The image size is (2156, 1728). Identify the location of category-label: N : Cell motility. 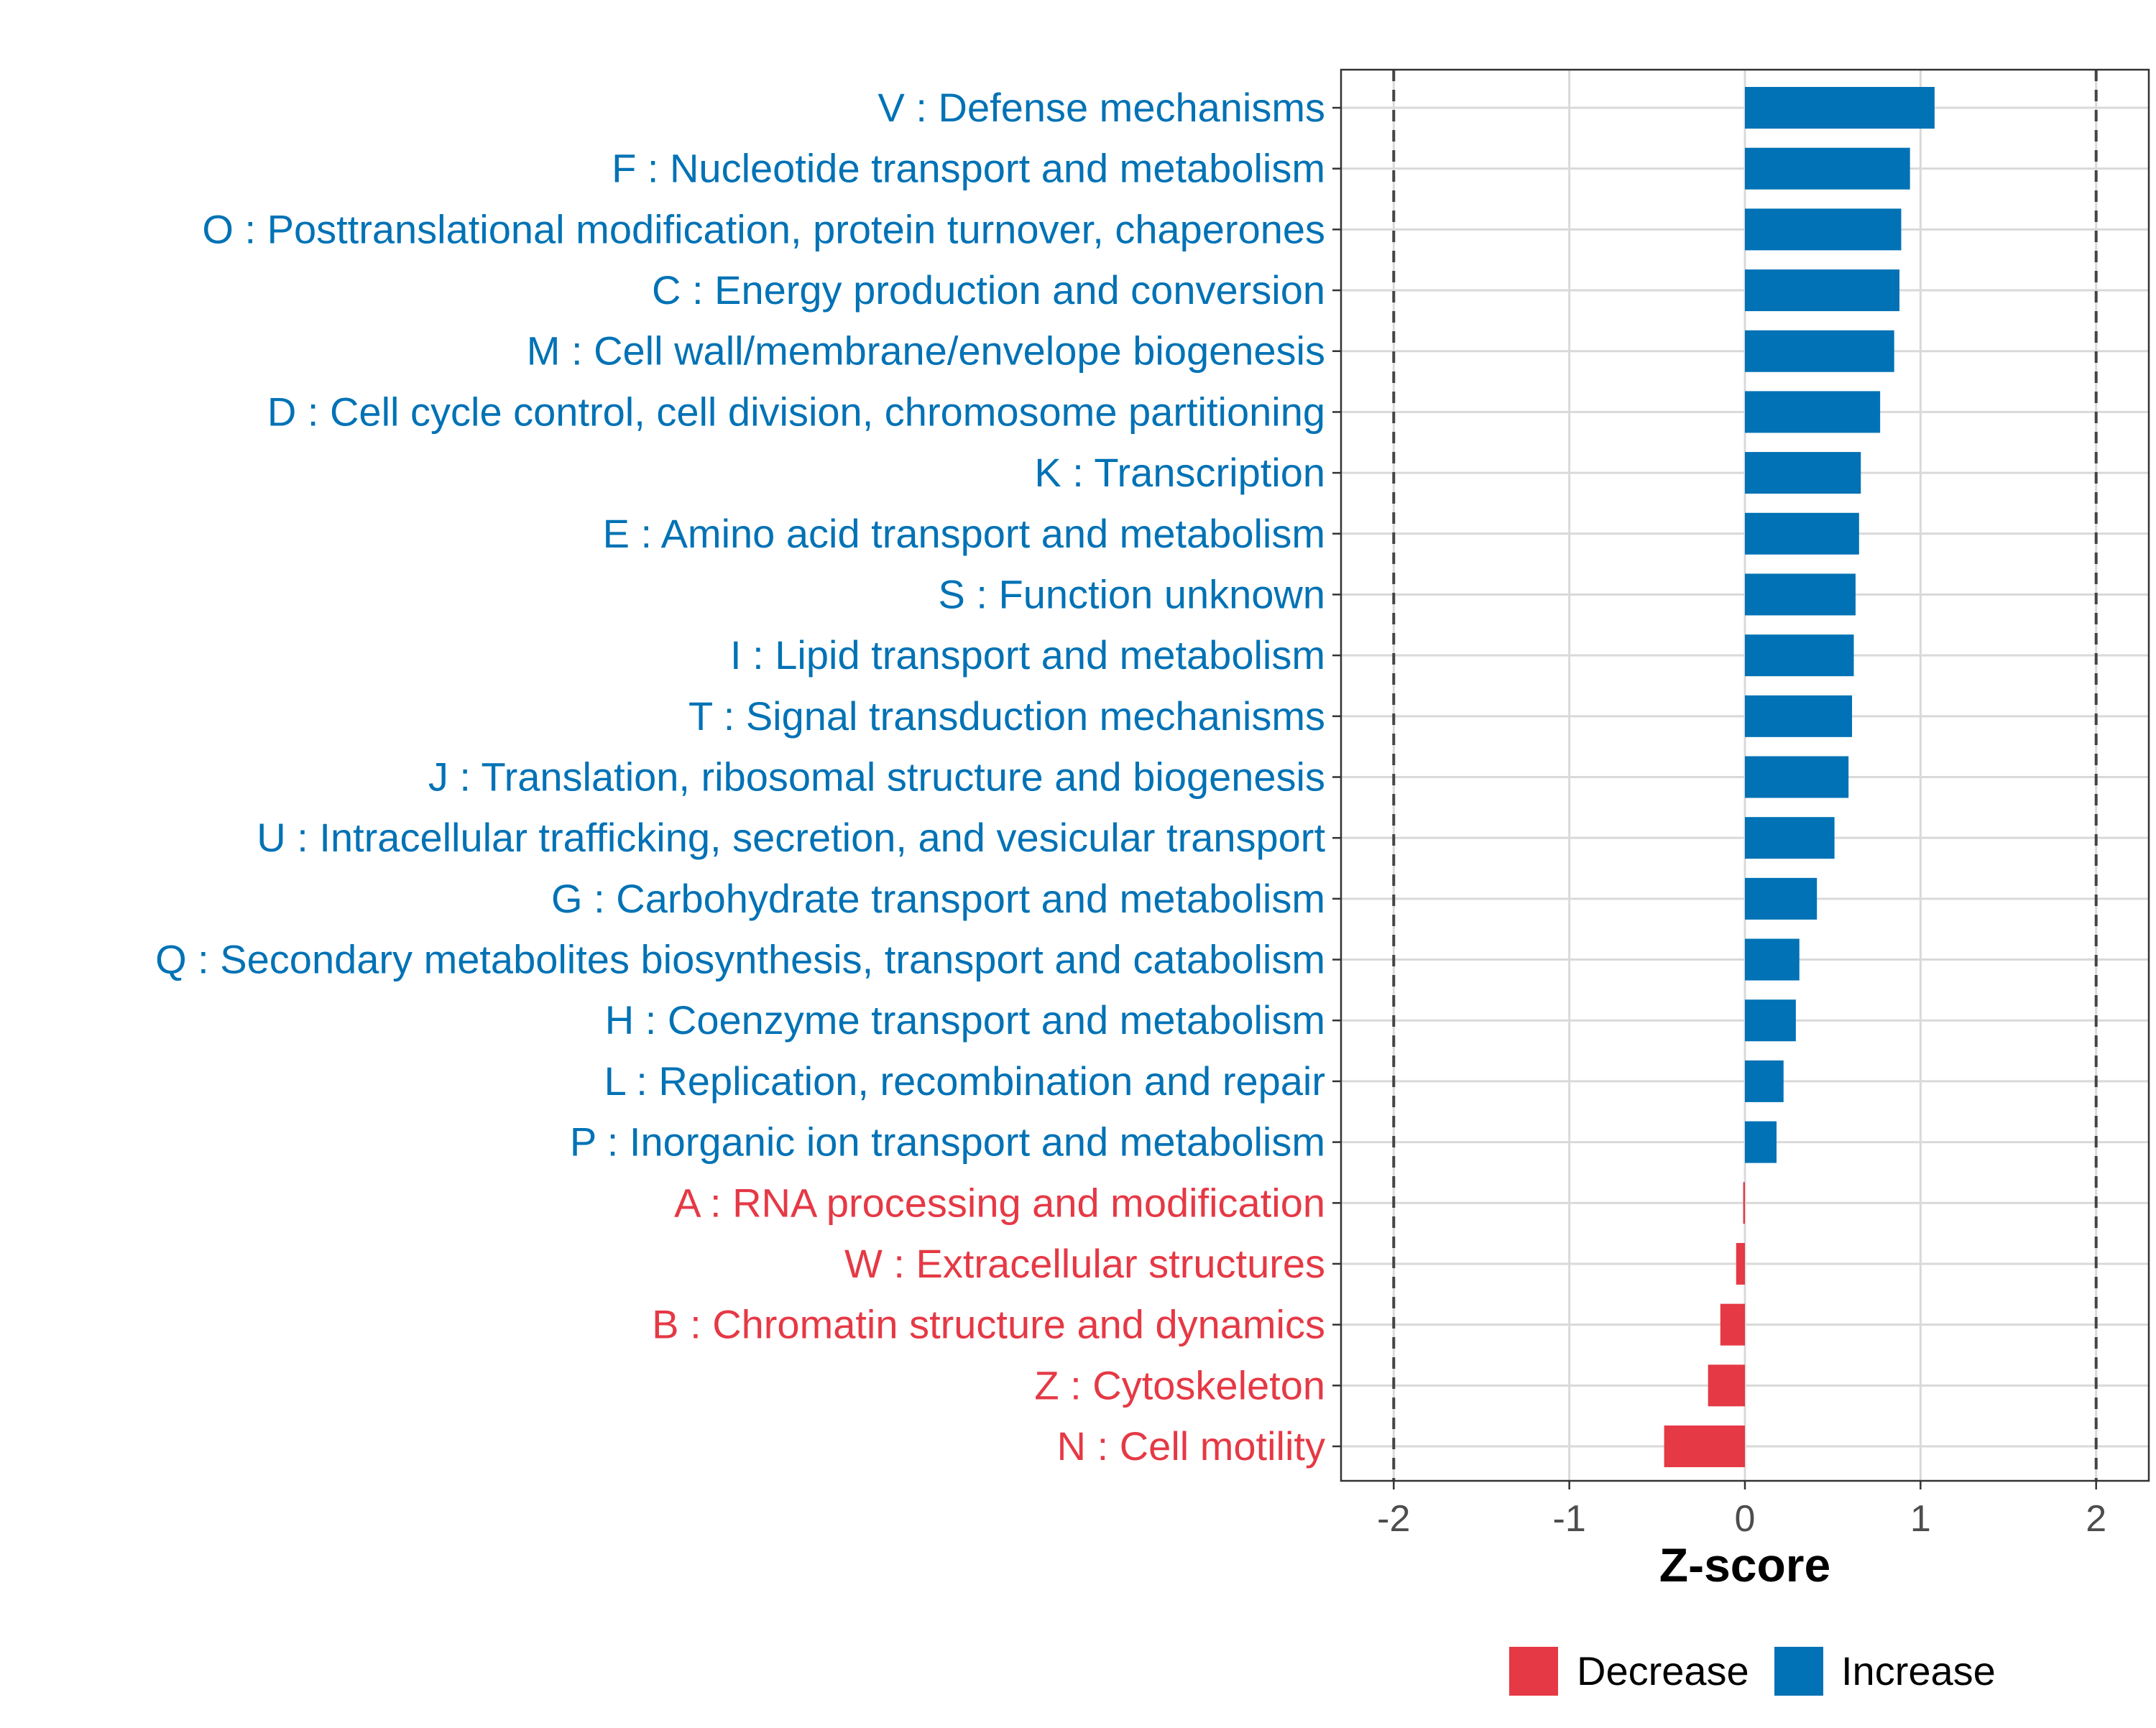
(1191, 1446).